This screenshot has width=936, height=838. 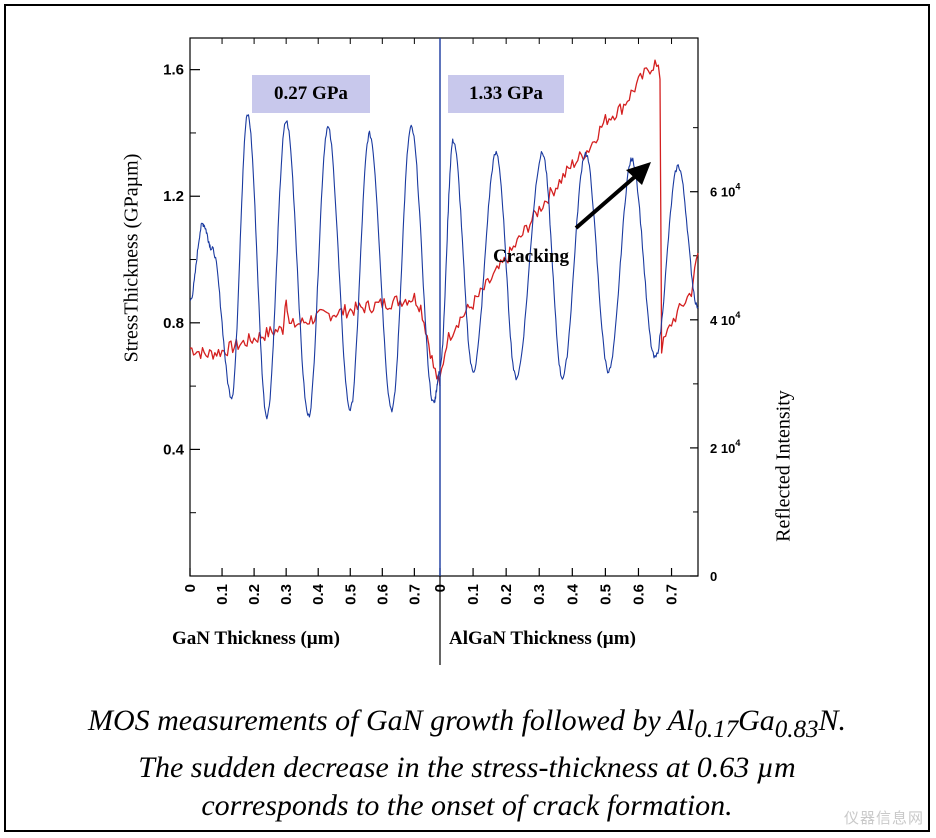 What do you see at coordinates (612, 196) in the screenshot?
I see `cracking-arrow` at bounding box center [612, 196].